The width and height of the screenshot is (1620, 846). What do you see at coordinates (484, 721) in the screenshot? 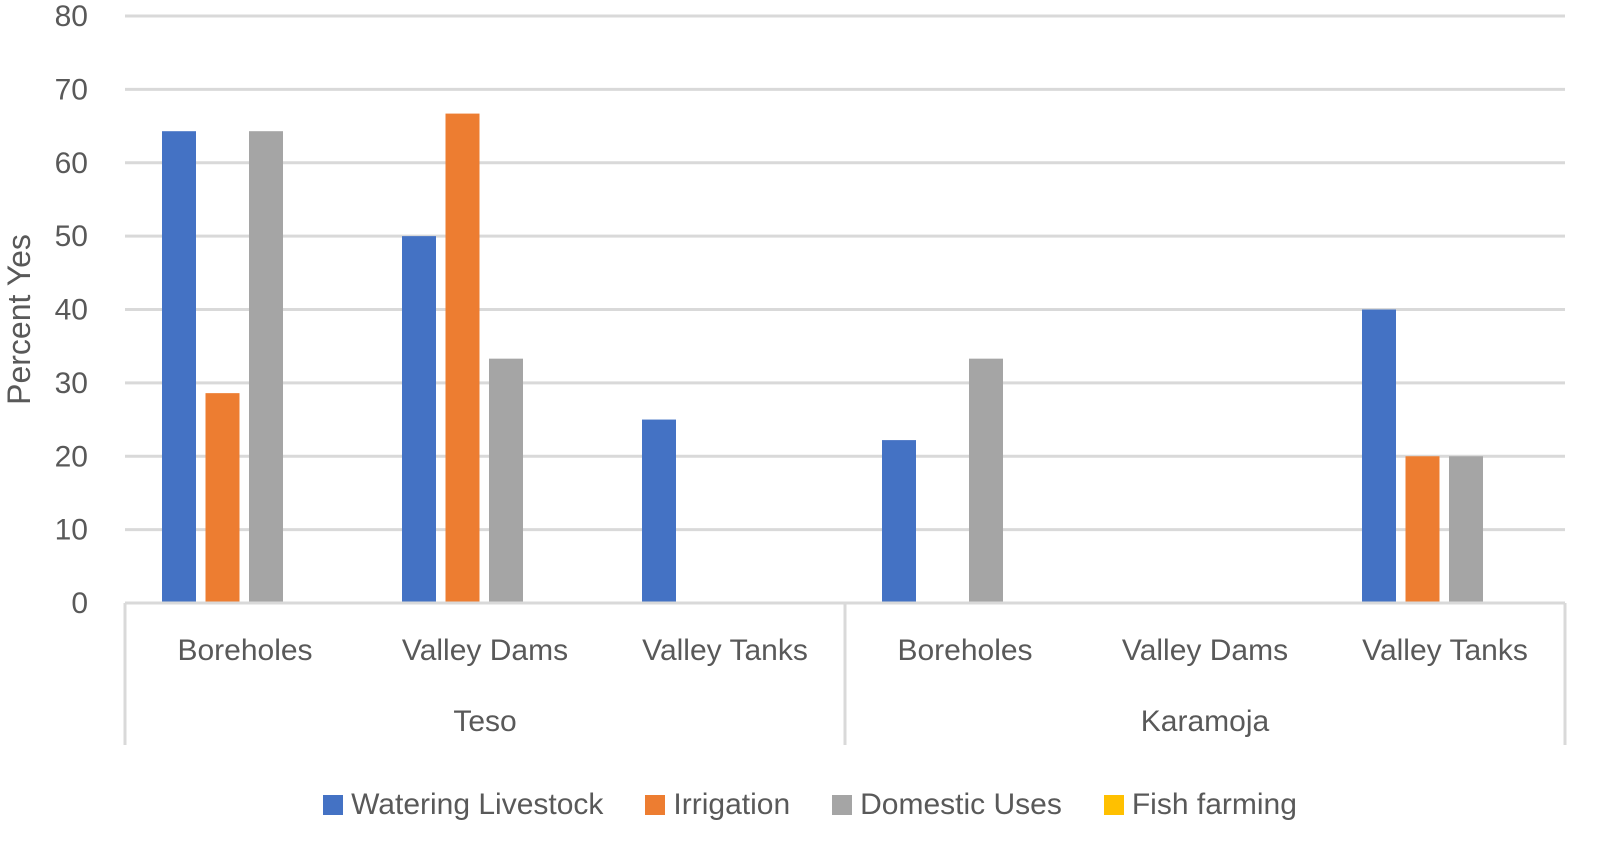
I see `x-group-label: Teso` at bounding box center [484, 721].